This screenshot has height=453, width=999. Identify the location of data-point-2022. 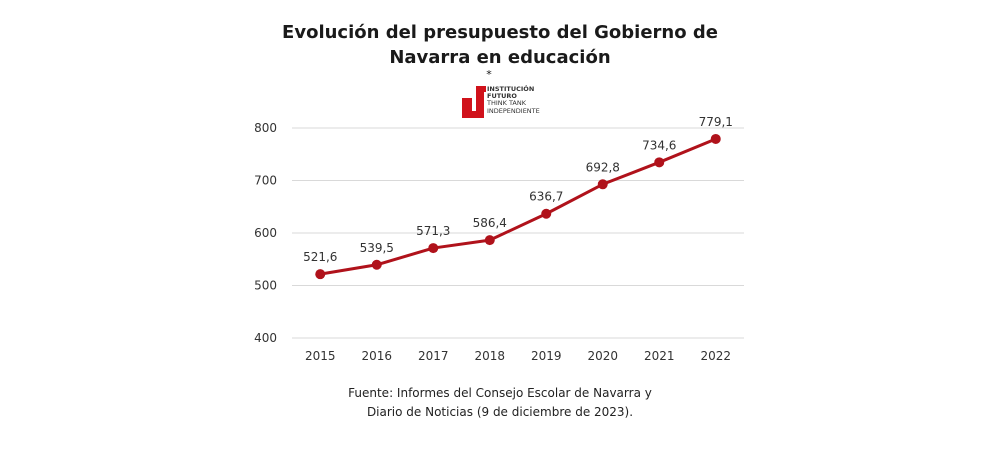
(715, 138).